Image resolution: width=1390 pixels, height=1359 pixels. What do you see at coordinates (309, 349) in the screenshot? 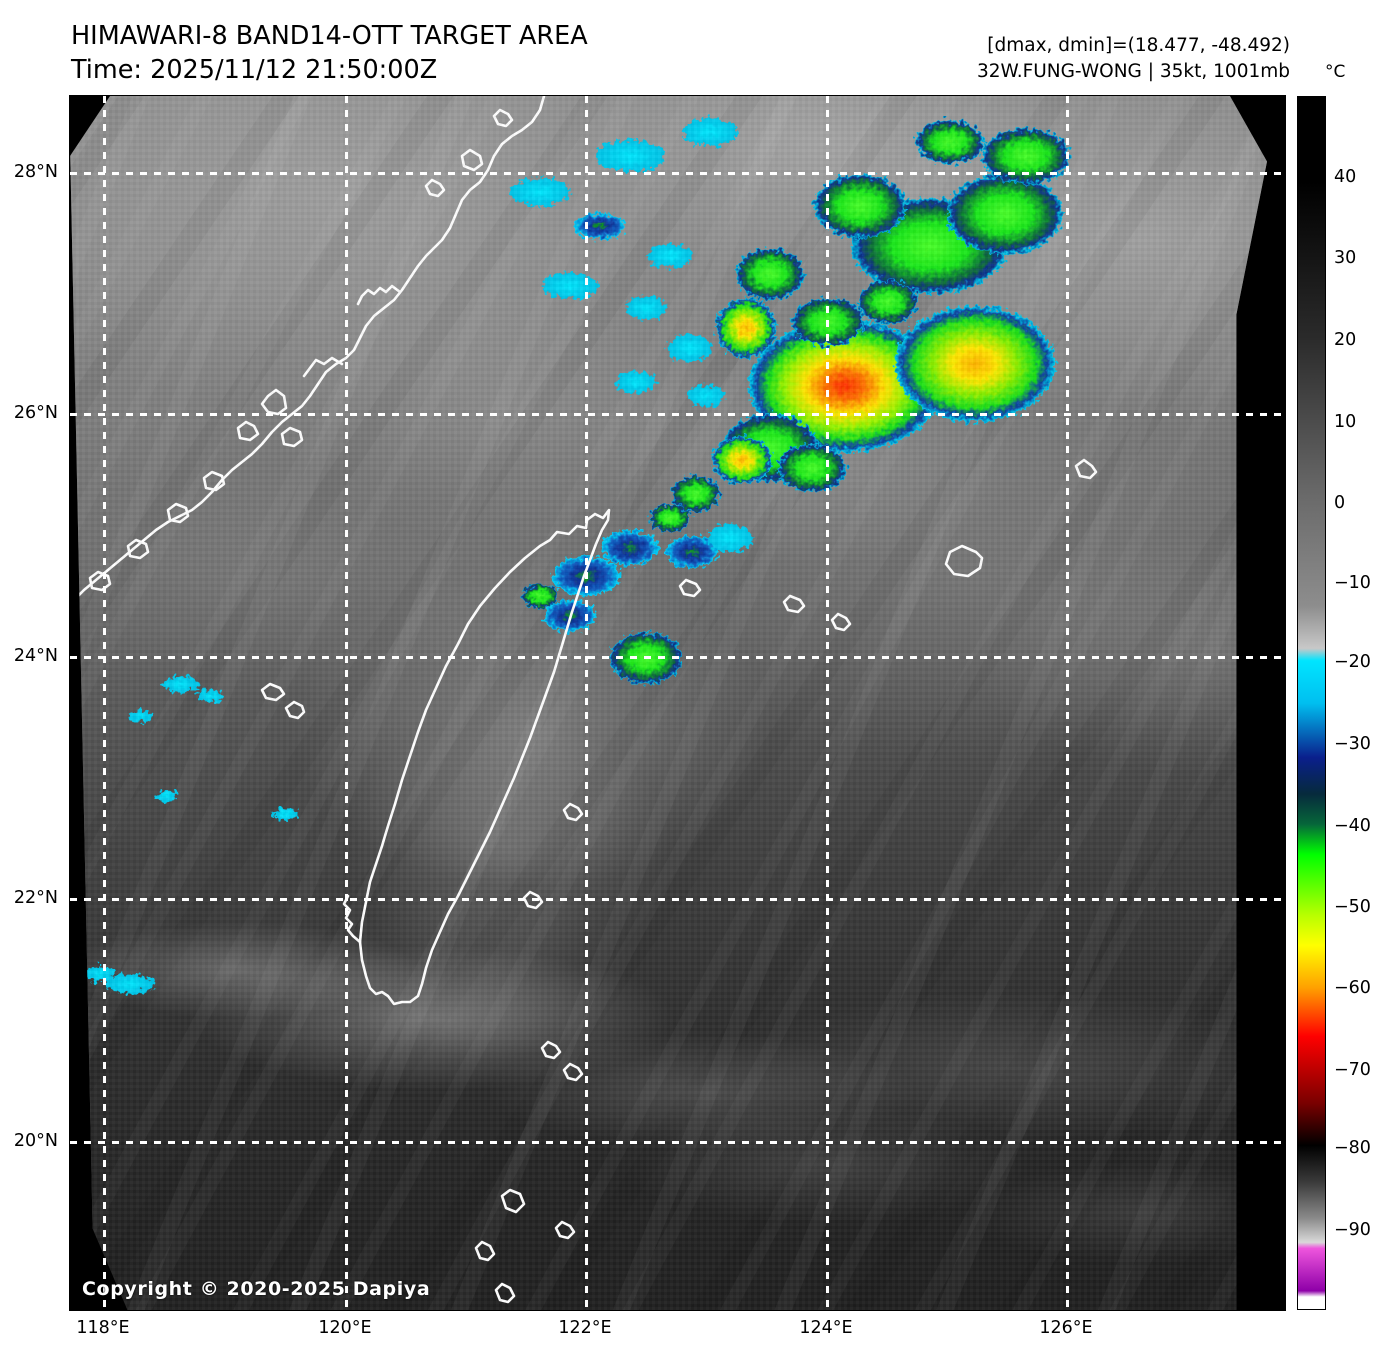
I see `china-coastline` at bounding box center [309, 349].